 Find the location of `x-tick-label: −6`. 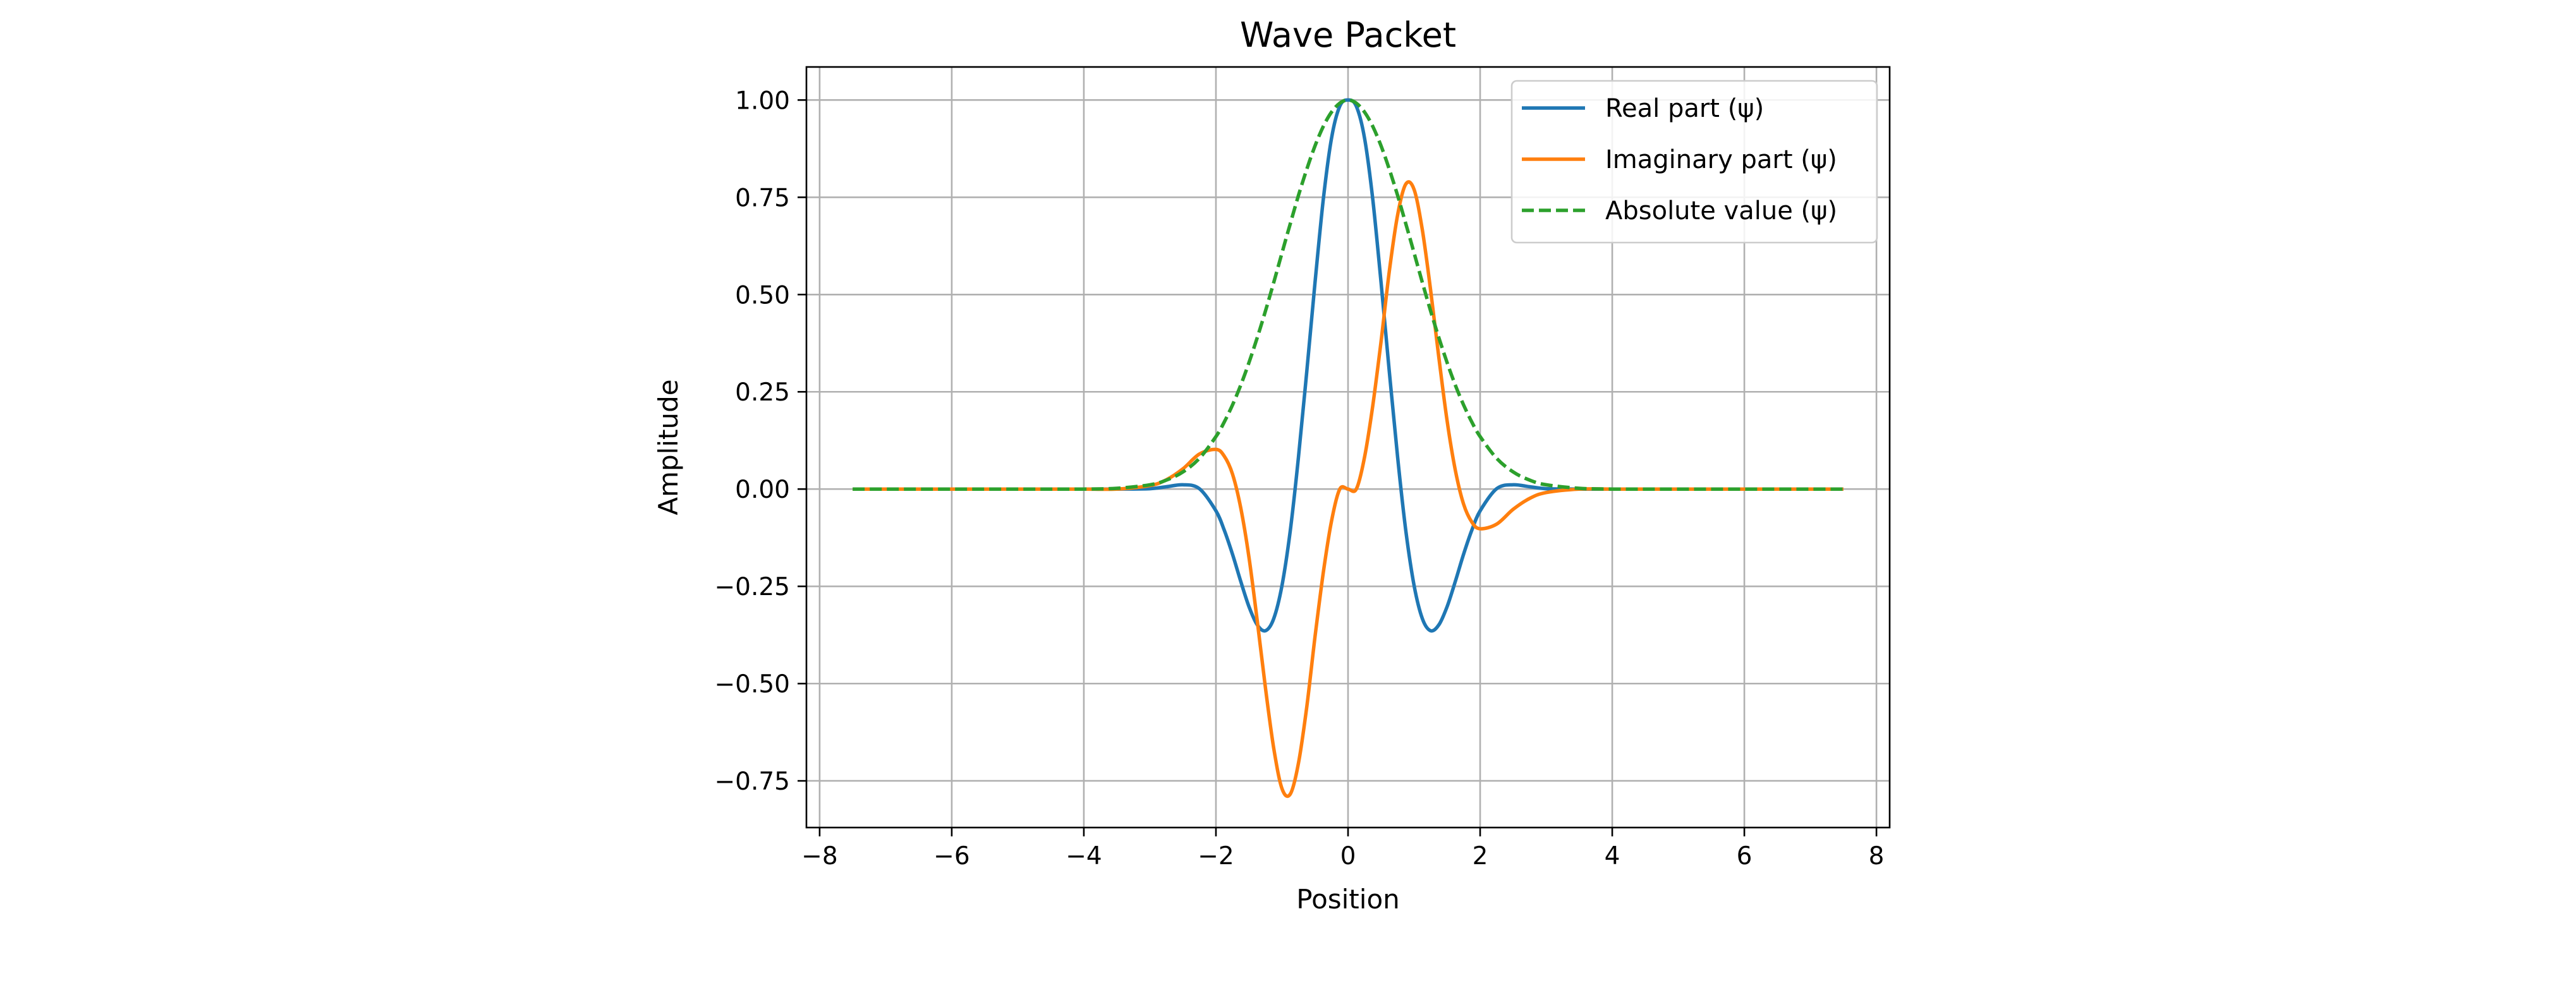

x-tick-label: −6 is located at coordinates (951, 856).